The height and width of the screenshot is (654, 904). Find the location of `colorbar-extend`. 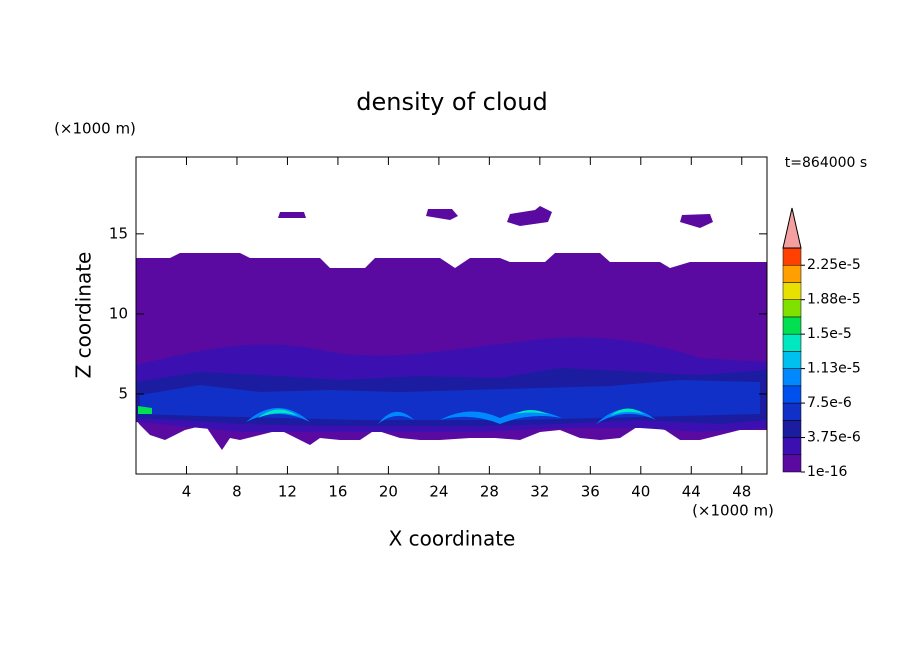

colorbar-extend is located at coordinates (792, 228).